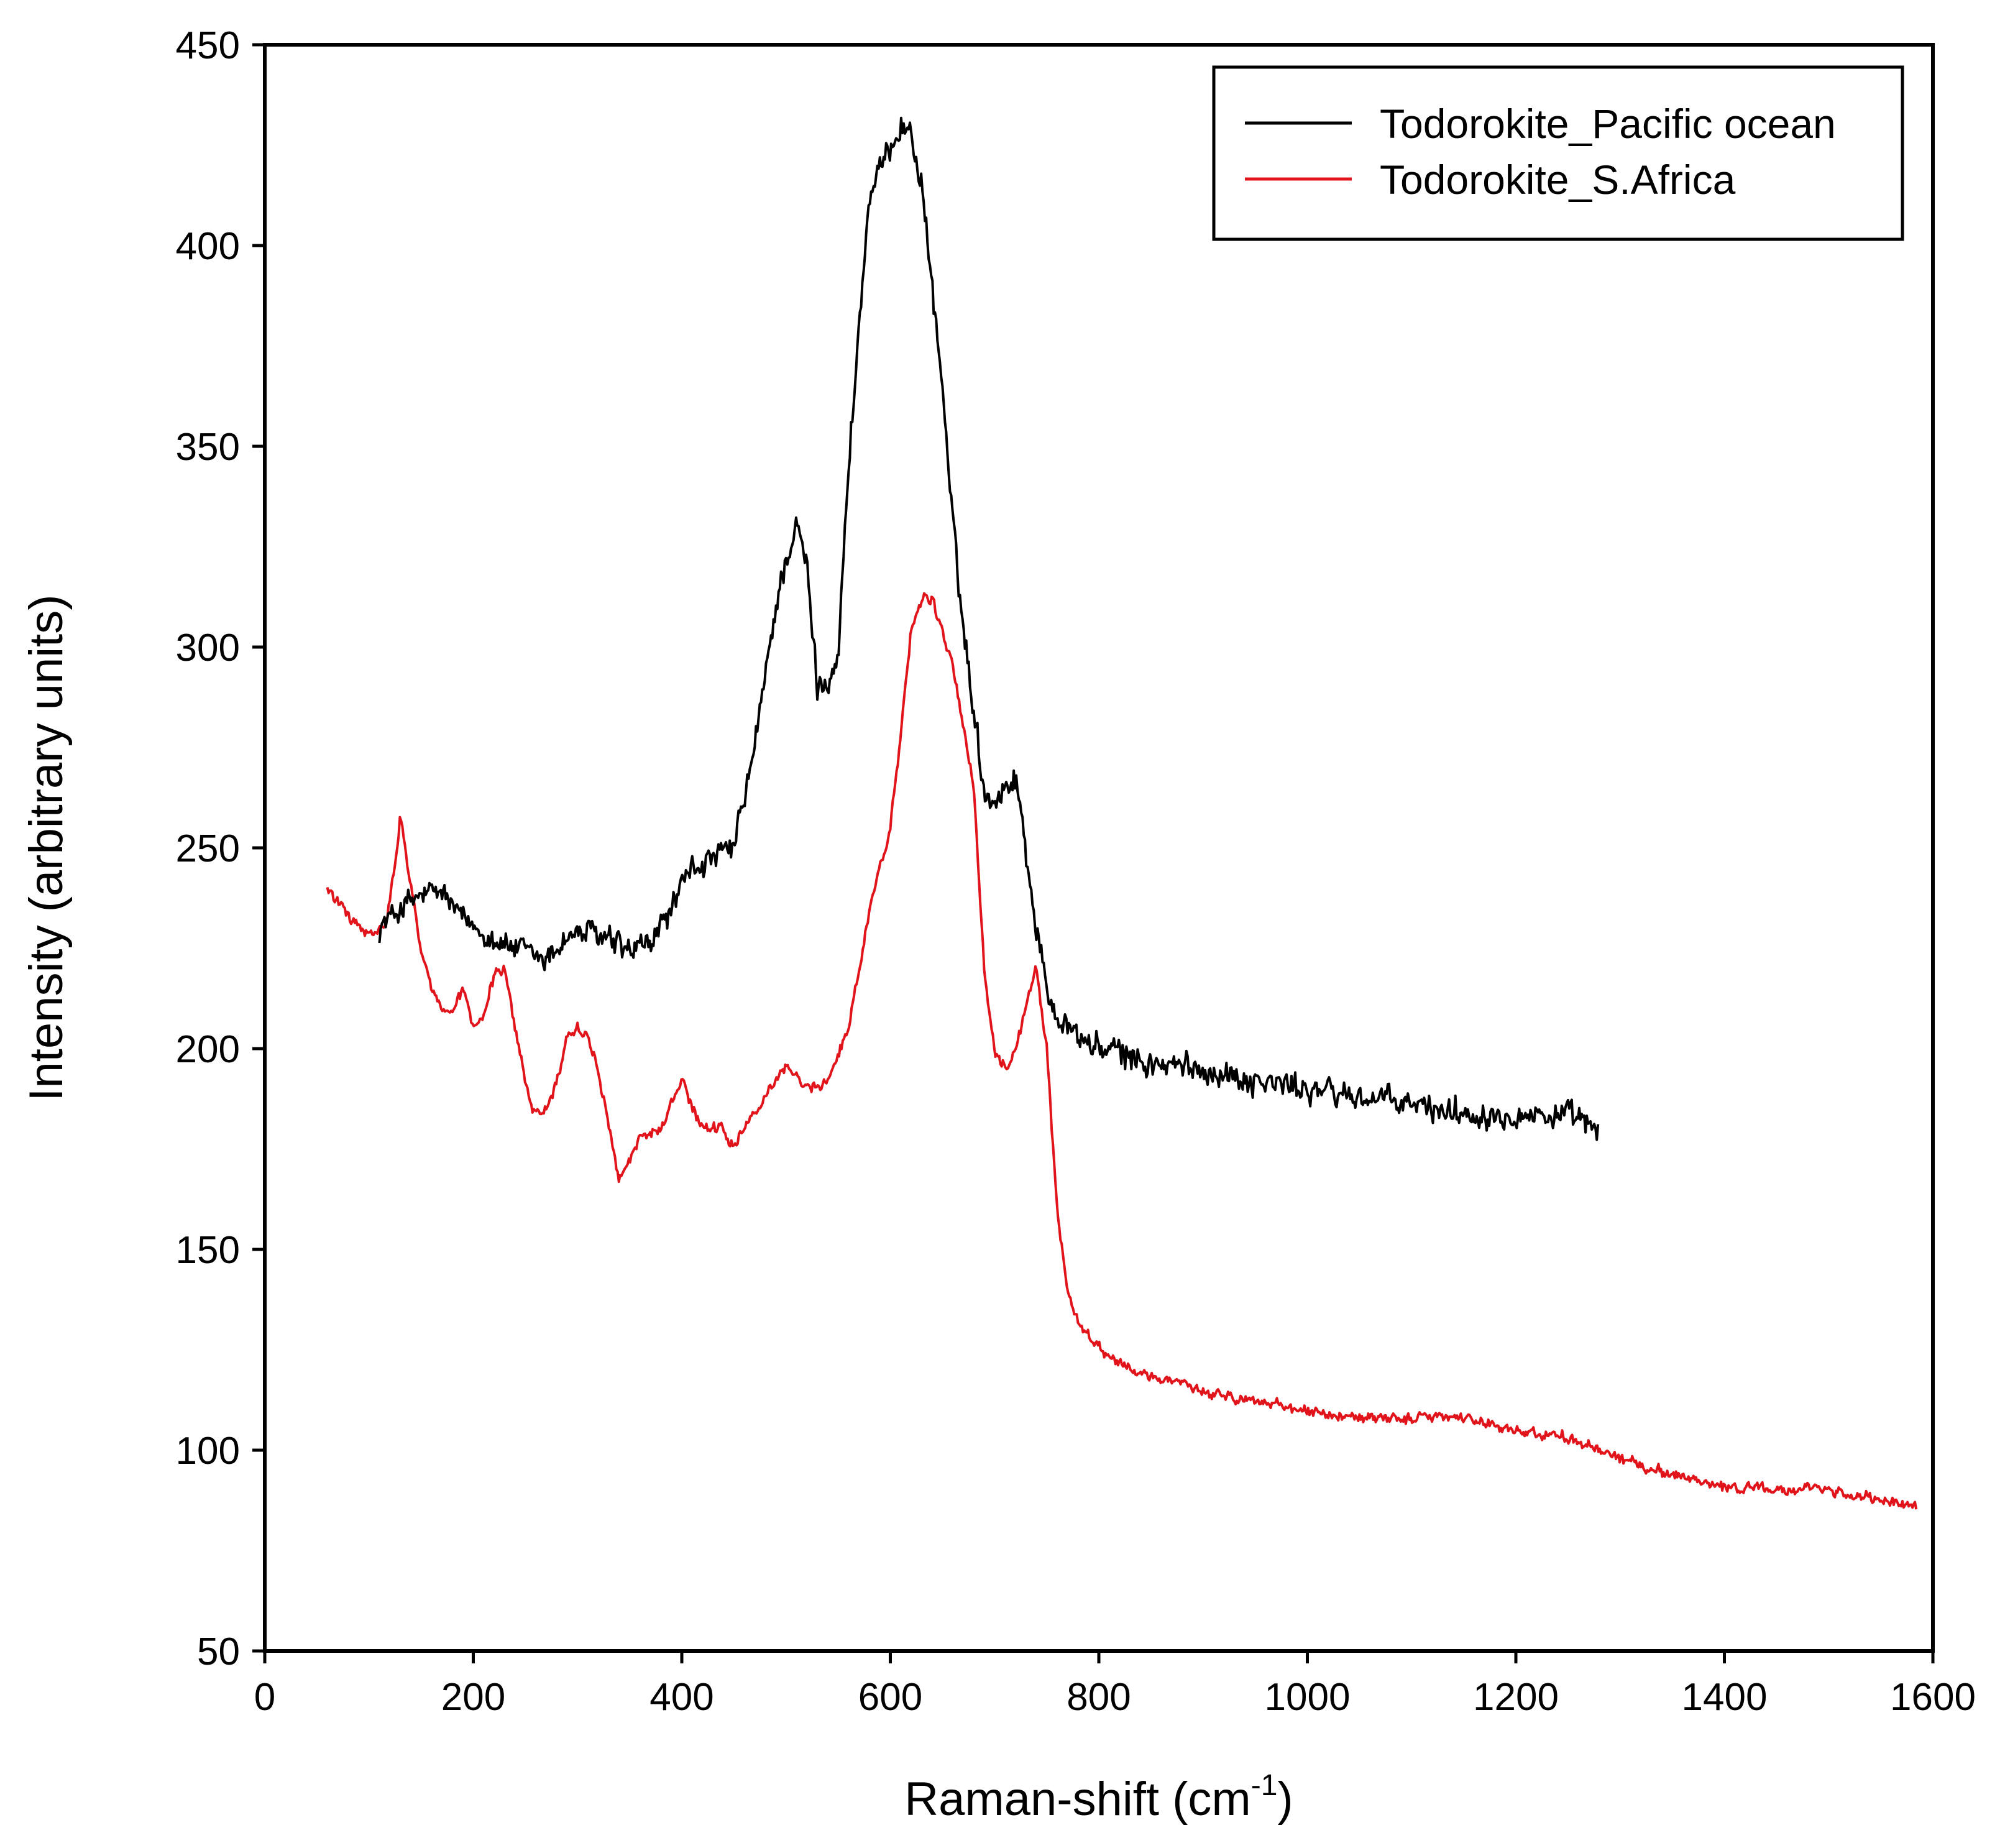 The image size is (2005, 1848). I want to click on y-axis-title: Intensity (arbitrary units), so click(46, 847).